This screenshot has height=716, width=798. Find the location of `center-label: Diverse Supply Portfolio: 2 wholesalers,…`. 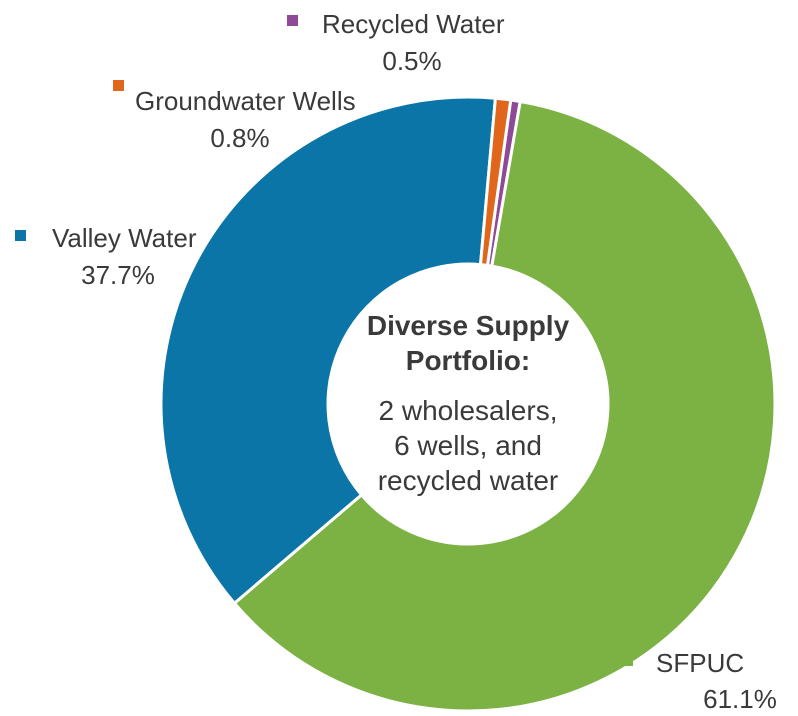

center-label: Diverse Supply Portfolio: 2 wholesalers,… is located at coordinates (468, 403).